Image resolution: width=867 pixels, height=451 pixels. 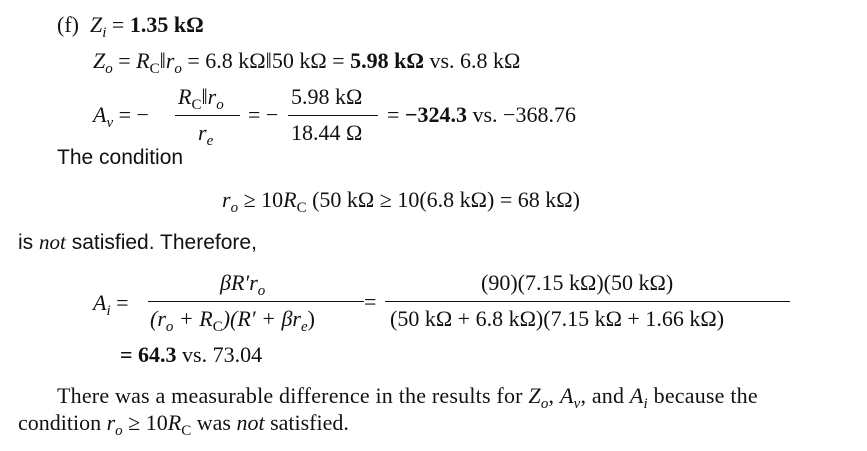 I want to click on text-run: = 6.8 kΩ‖50 kΩ =, so click(x=266, y=60).